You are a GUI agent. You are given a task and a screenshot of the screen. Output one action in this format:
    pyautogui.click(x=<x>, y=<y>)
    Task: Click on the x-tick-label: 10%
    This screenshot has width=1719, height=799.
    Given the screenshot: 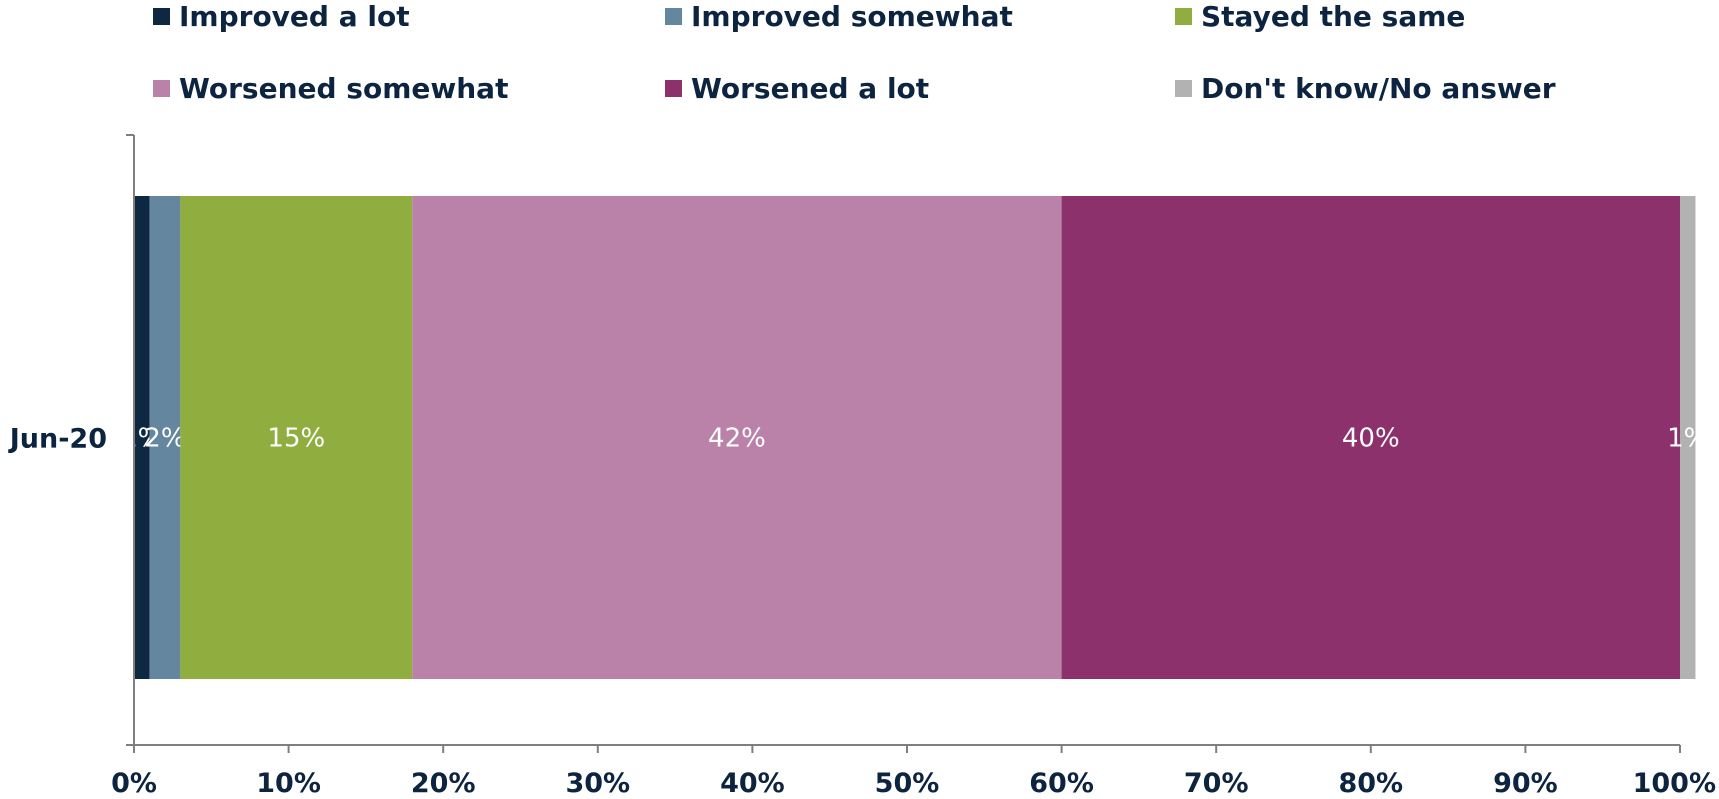 What is the action you would take?
    pyautogui.click(x=288, y=783)
    